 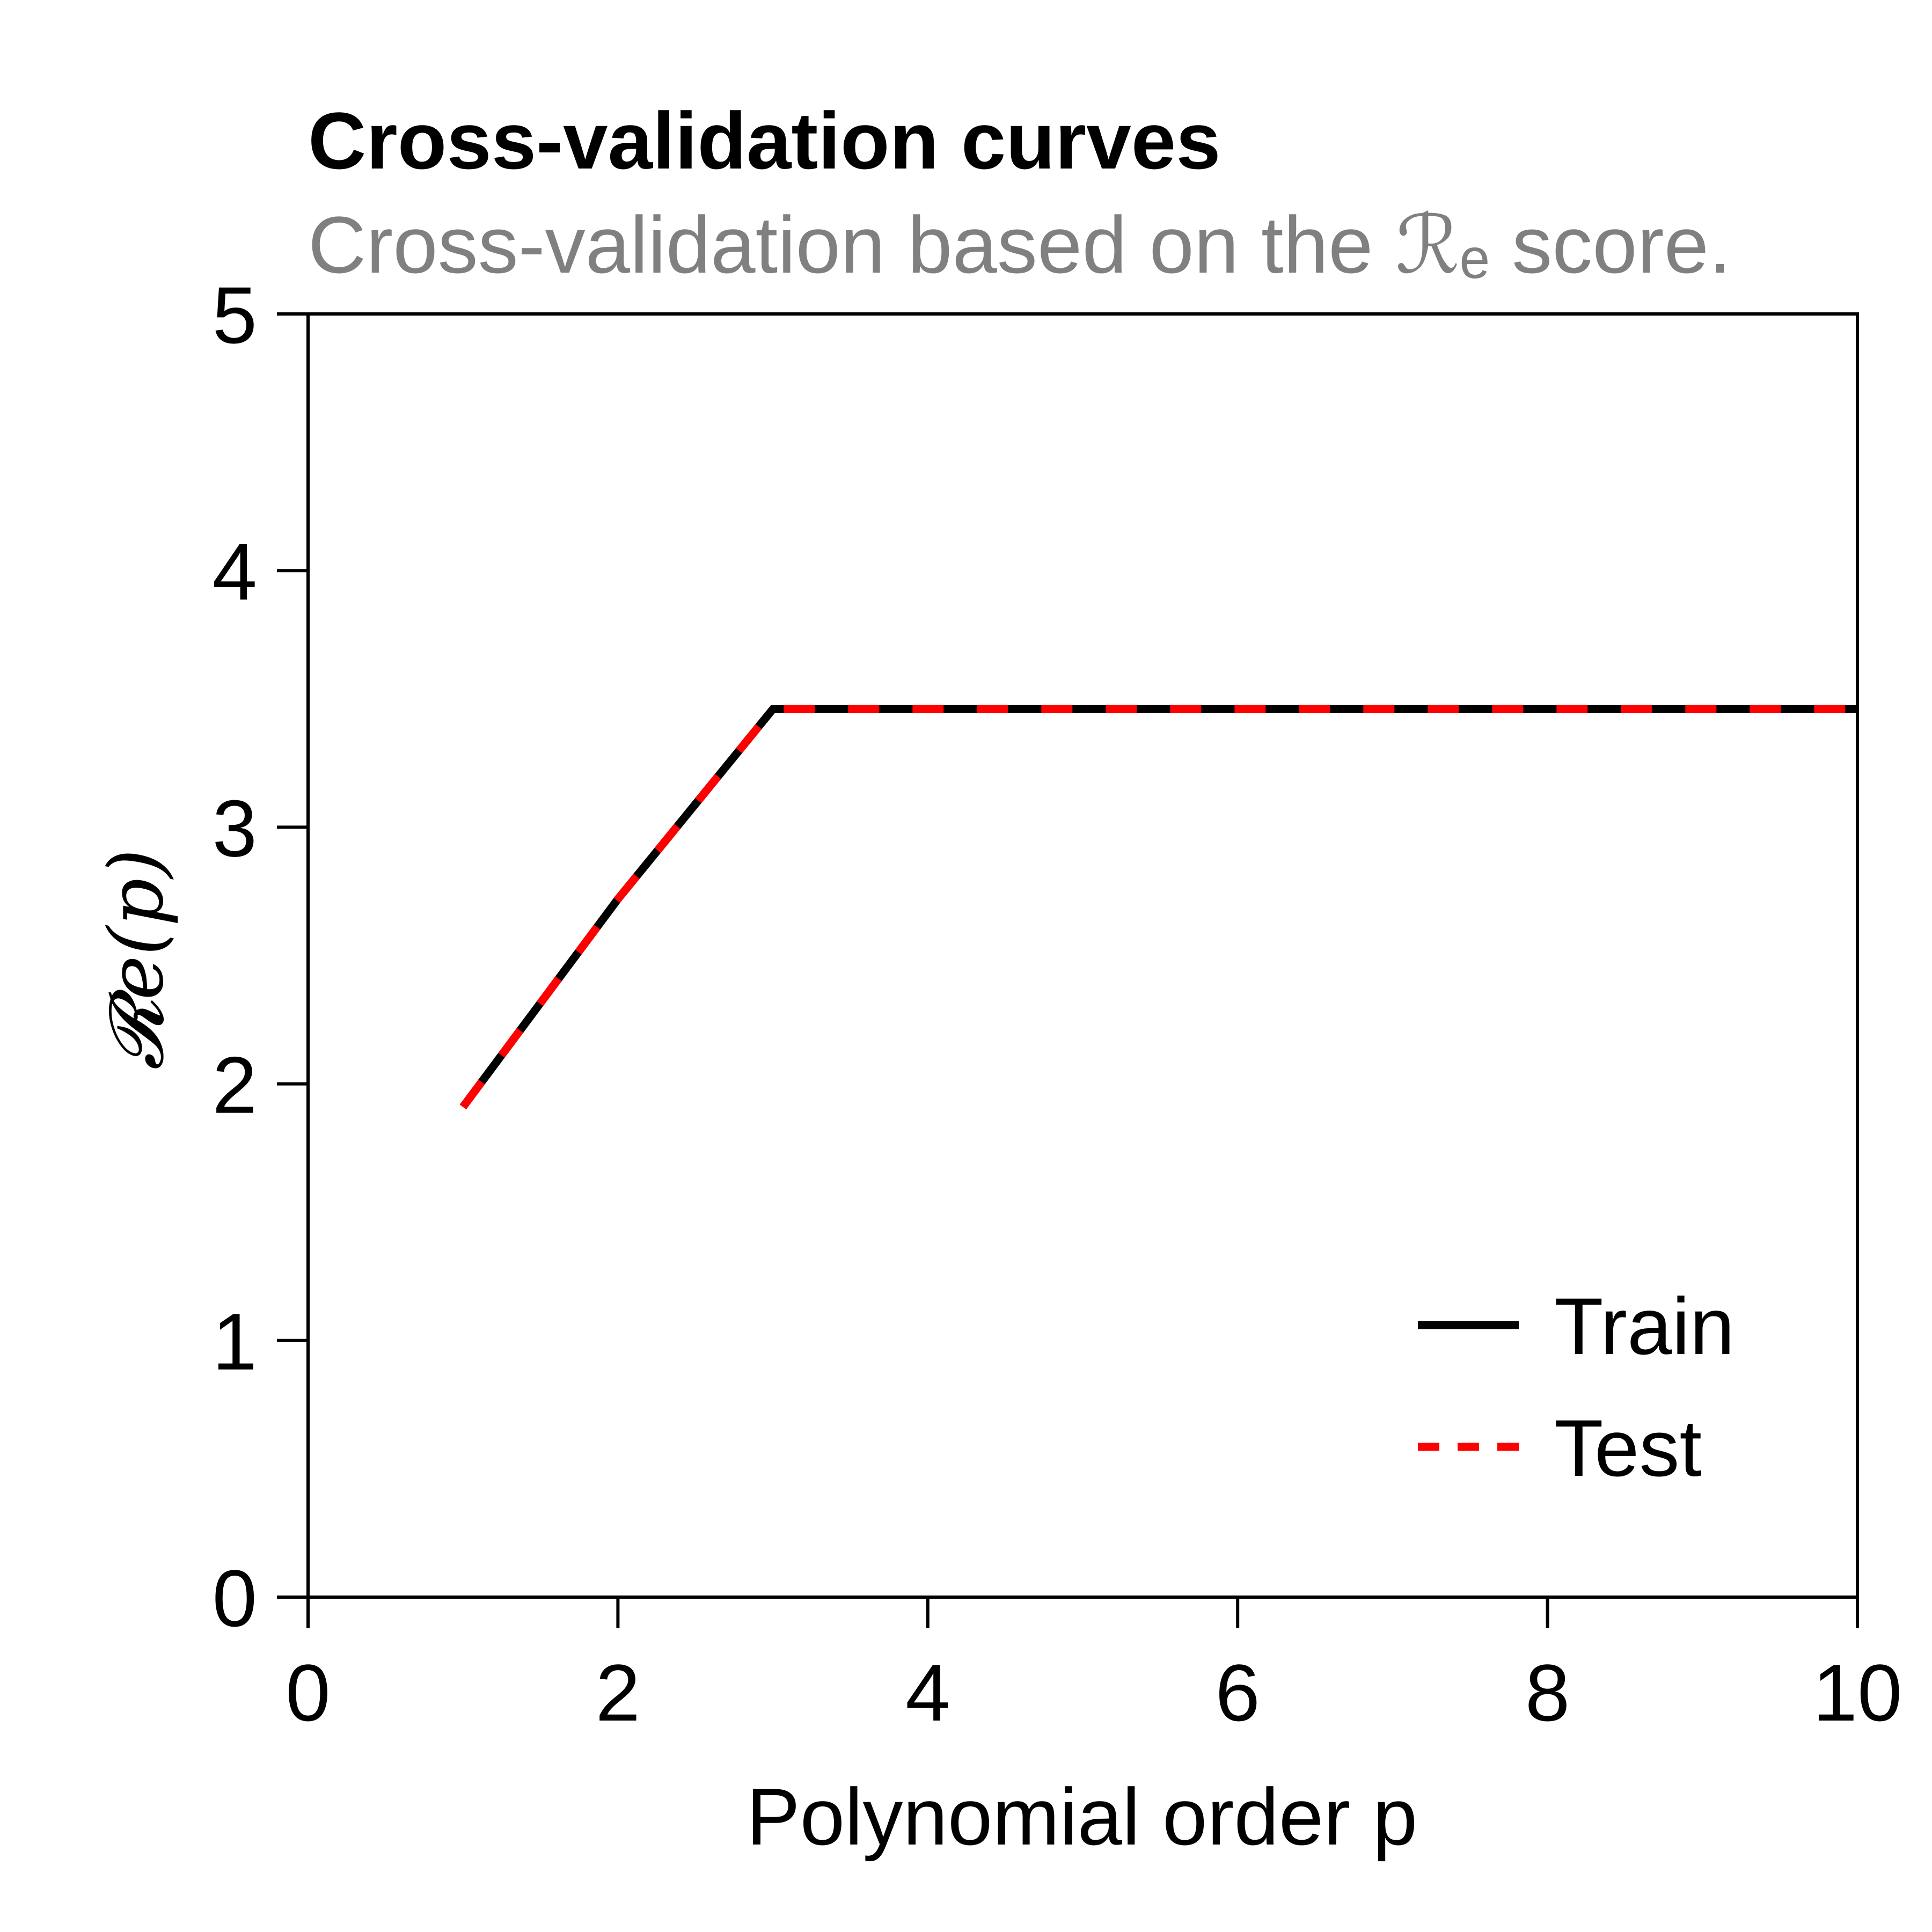 What do you see at coordinates (1644, 1326) in the screenshot?
I see `legend-label-train: Train` at bounding box center [1644, 1326].